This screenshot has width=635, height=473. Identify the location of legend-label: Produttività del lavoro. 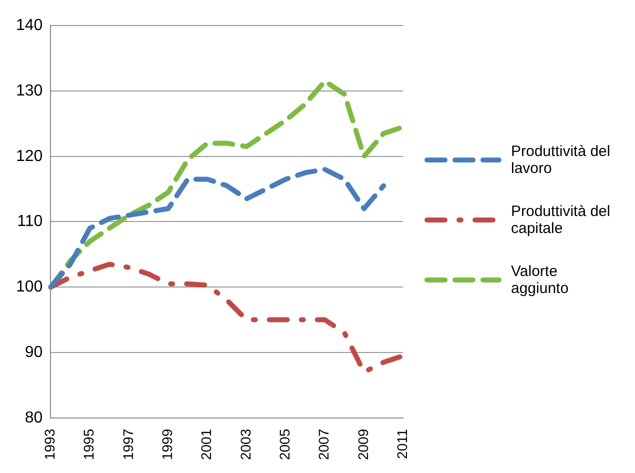
(561, 160).